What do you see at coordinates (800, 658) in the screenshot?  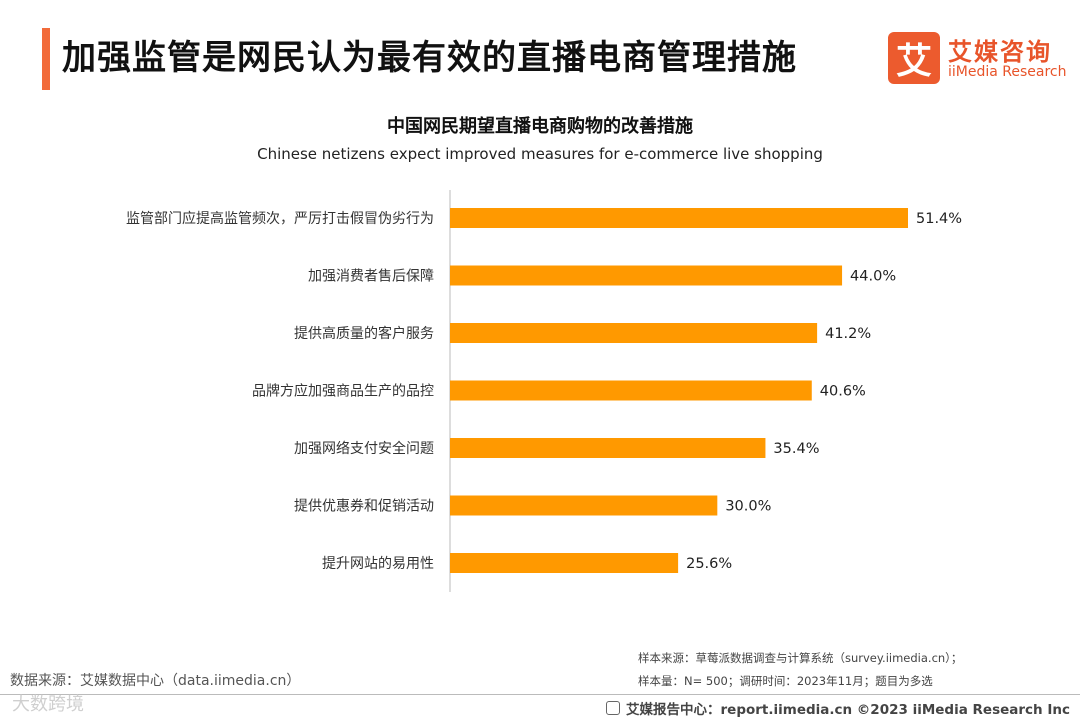 I see `sample-source-note: 样本来源：草莓派数据调查与计算系统（survey.iimedia.cn）；` at bounding box center [800, 658].